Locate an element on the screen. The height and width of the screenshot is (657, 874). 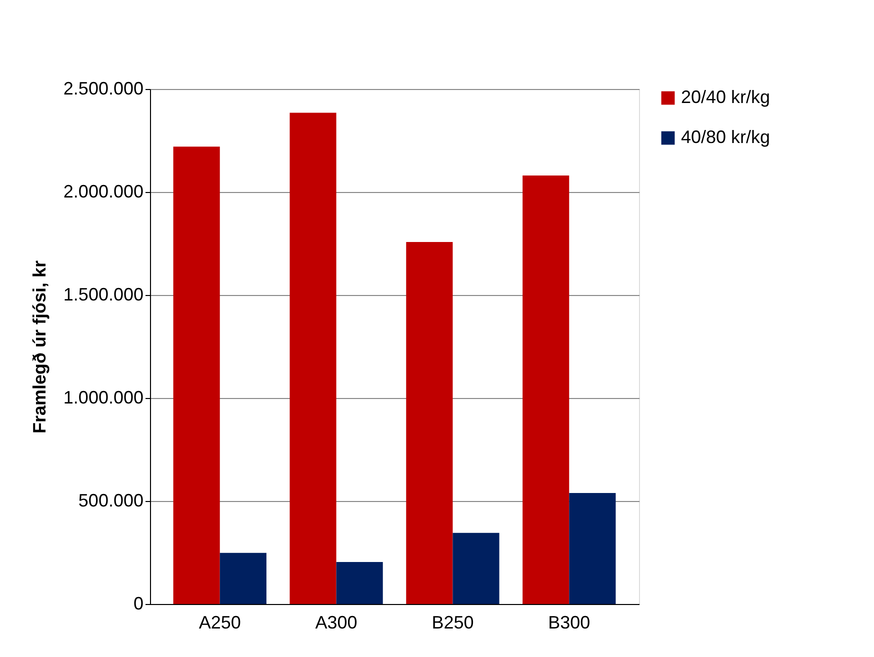
y-axis-title: Framlegð úr fjósi, kr is located at coordinates (39, 347).